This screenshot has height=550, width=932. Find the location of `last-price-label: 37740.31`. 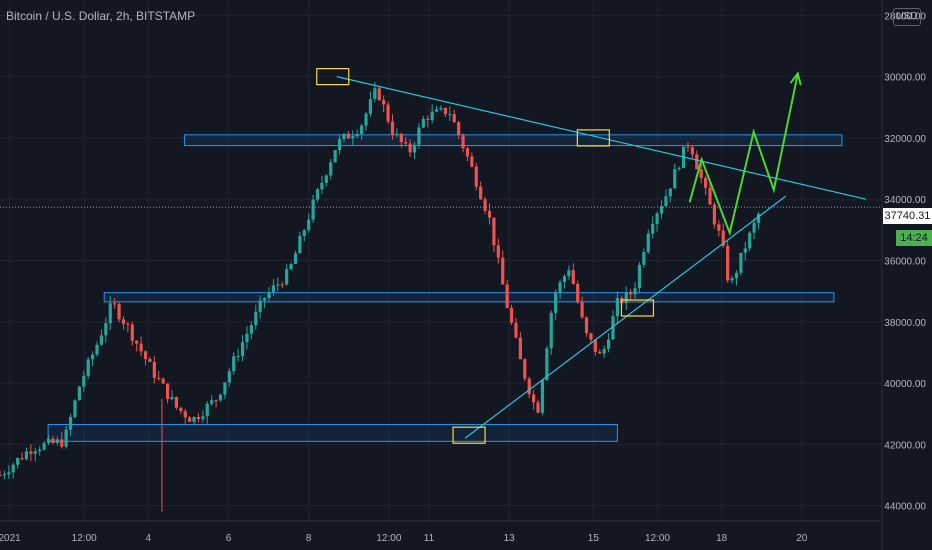

last-price-label: 37740.31 is located at coordinates (907, 216).